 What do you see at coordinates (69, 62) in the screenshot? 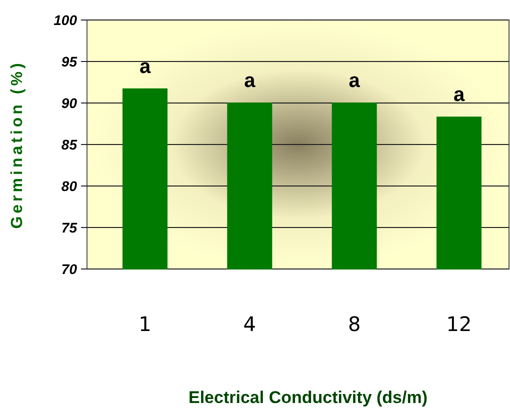
I see `y-tick-label: 95` at bounding box center [69, 62].